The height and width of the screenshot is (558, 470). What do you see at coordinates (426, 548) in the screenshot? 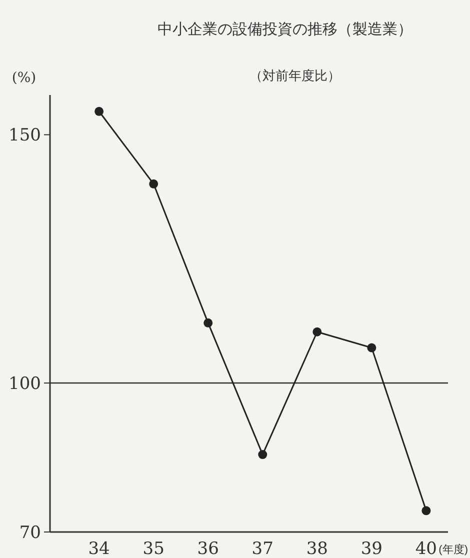
I see `x-tick-label: 40` at bounding box center [426, 548].